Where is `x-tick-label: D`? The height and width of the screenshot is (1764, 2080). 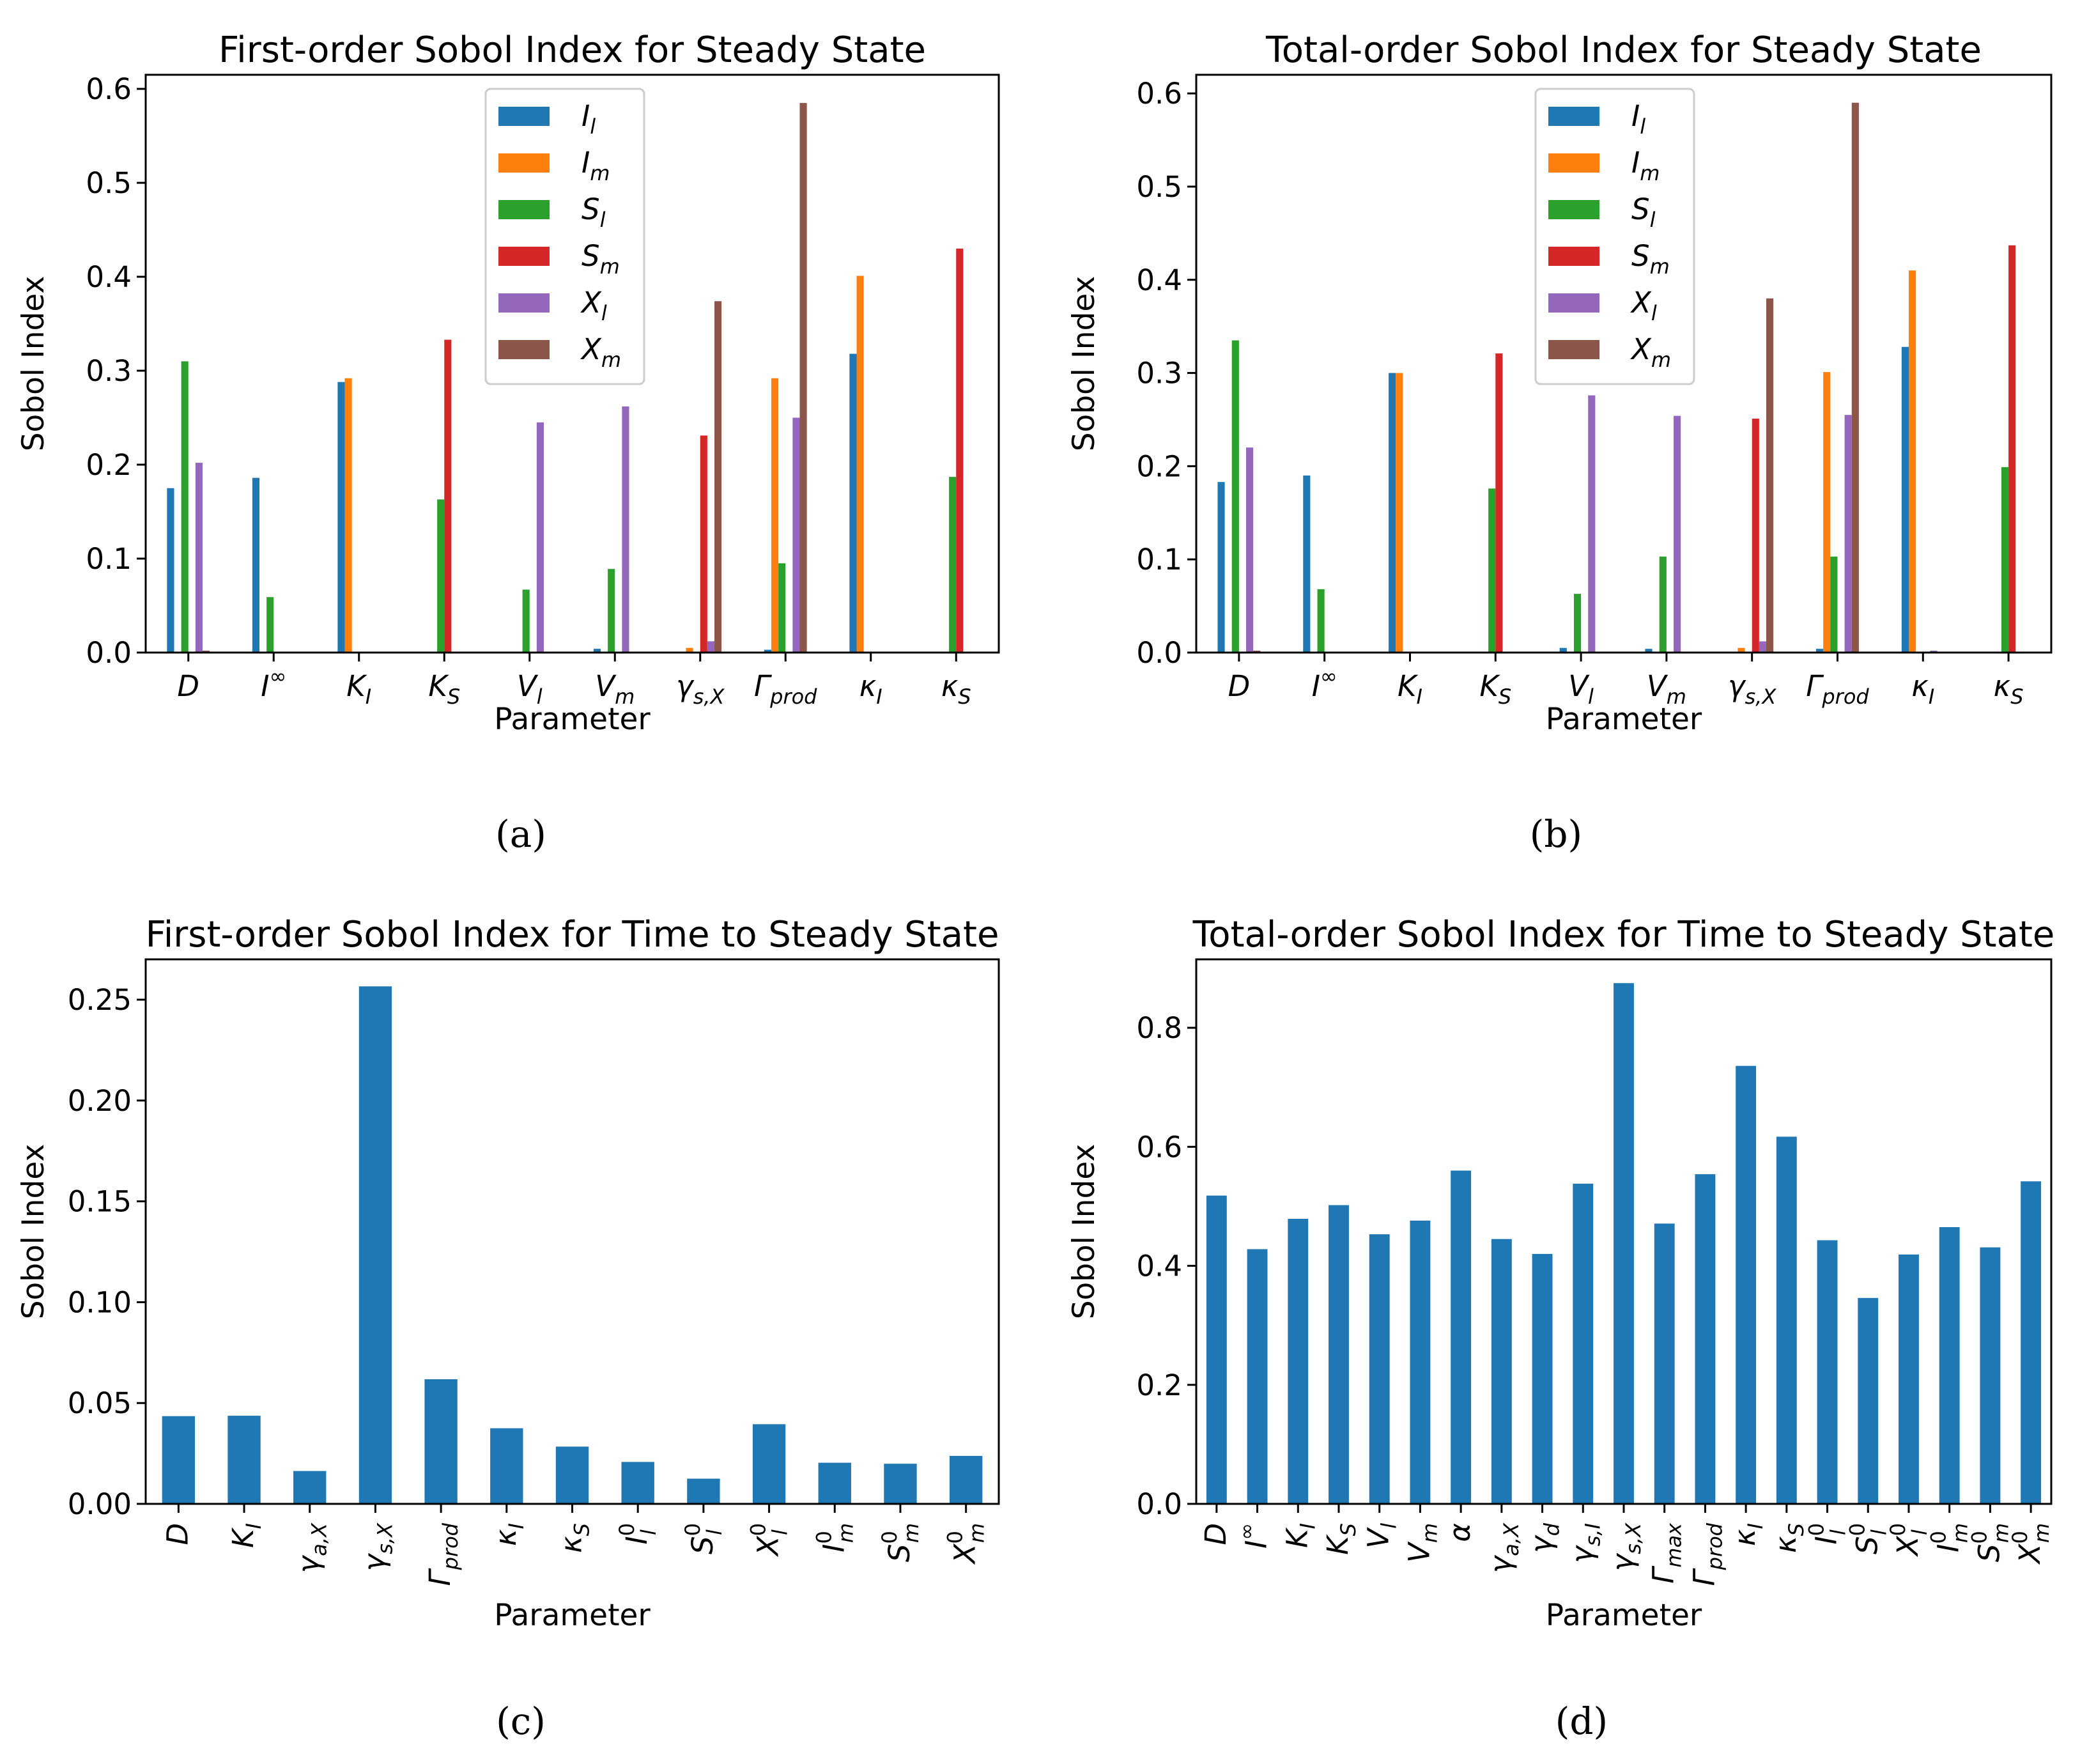
x-tick-label: D is located at coordinates (1239, 686).